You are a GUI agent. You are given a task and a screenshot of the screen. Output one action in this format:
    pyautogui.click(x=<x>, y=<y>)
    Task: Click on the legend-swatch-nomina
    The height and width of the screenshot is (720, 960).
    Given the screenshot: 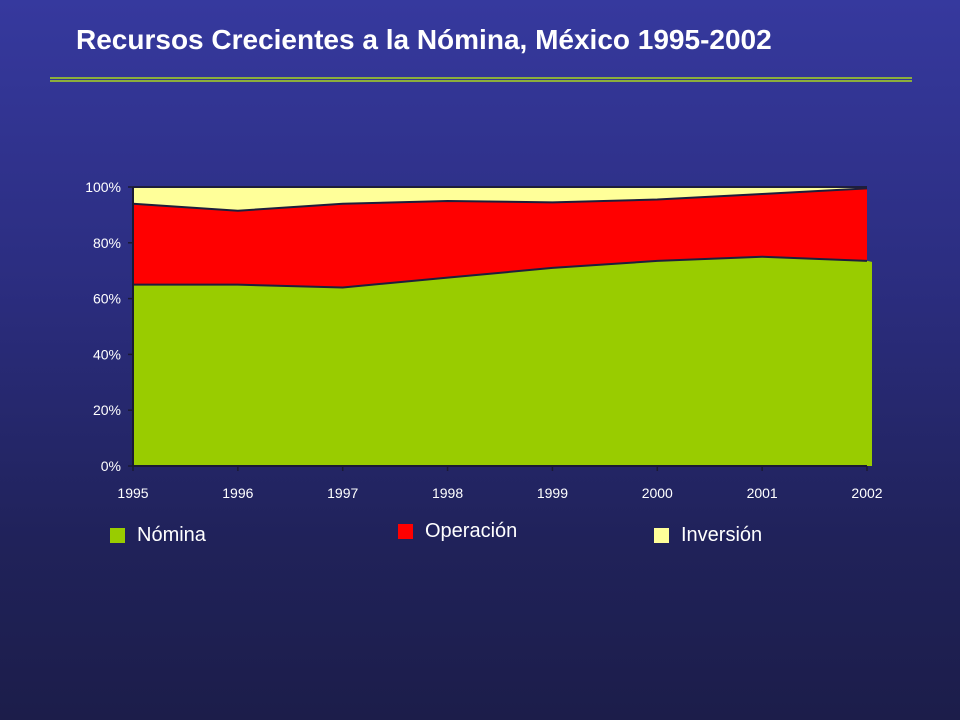 What is the action you would take?
    pyautogui.click(x=117, y=535)
    